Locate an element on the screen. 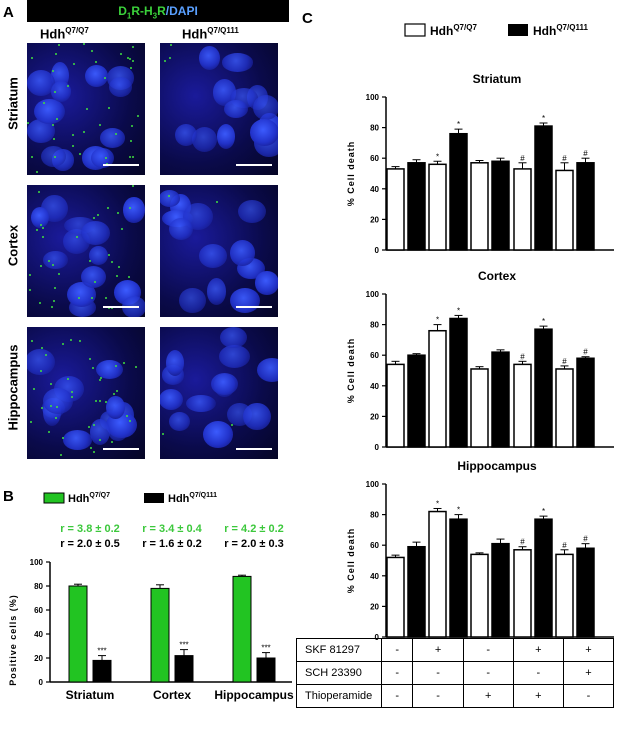 The height and width of the screenshot is (731, 617). chart-b-r-value: r = 3.8 ± 0.2 is located at coordinates (90, 529).